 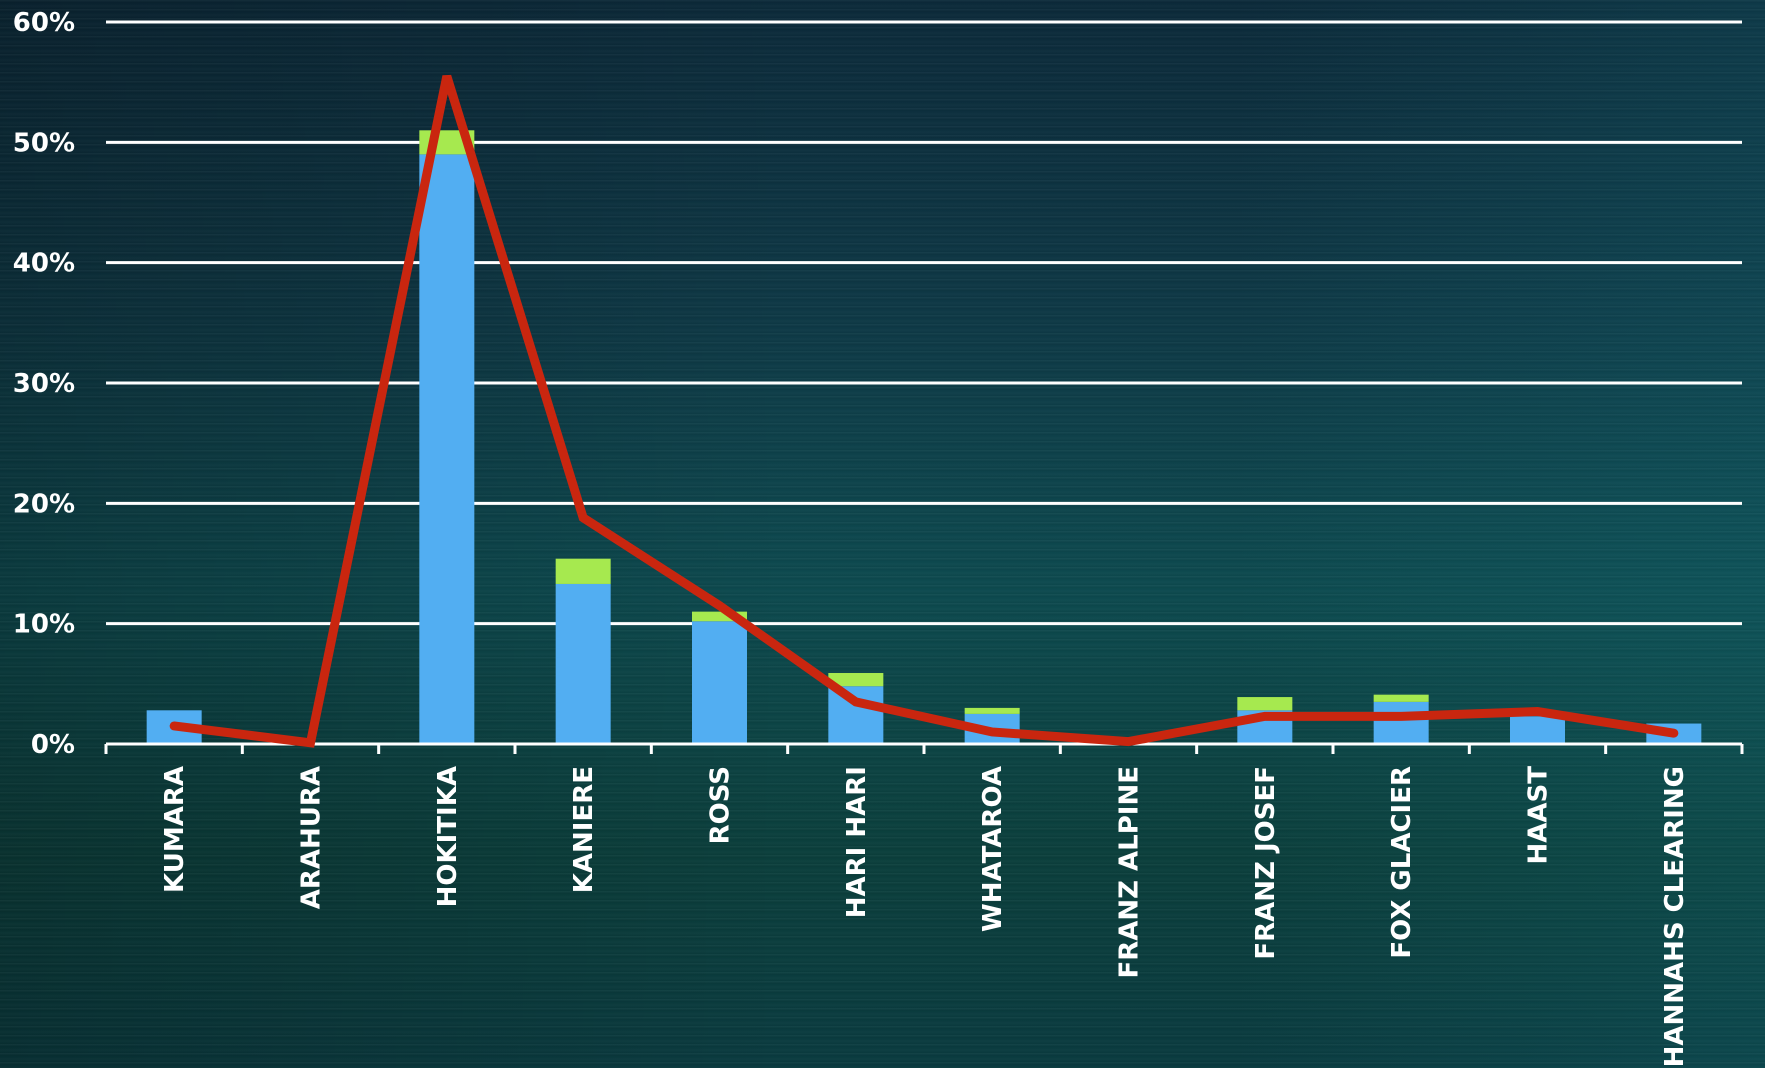 I want to click on x-tick-label: KUMARA, so click(x=175, y=829).